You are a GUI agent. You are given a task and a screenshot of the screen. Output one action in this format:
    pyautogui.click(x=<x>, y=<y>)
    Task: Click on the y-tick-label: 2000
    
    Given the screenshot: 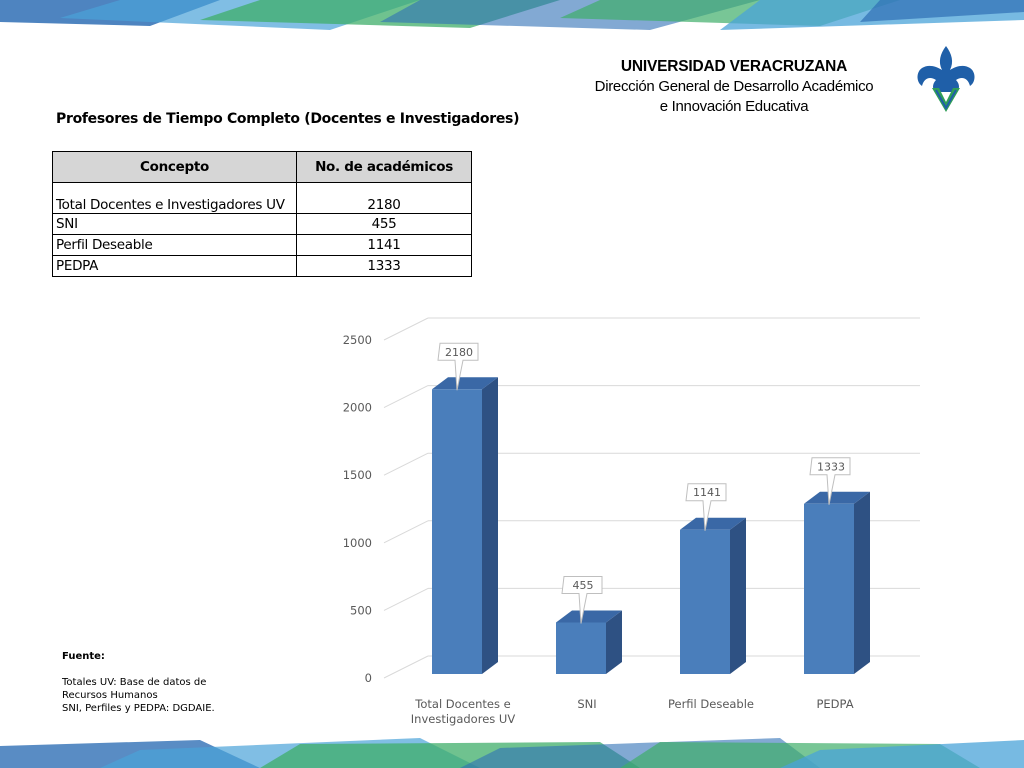 What is the action you would take?
    pyautogui.click(x=357, y=408)
    